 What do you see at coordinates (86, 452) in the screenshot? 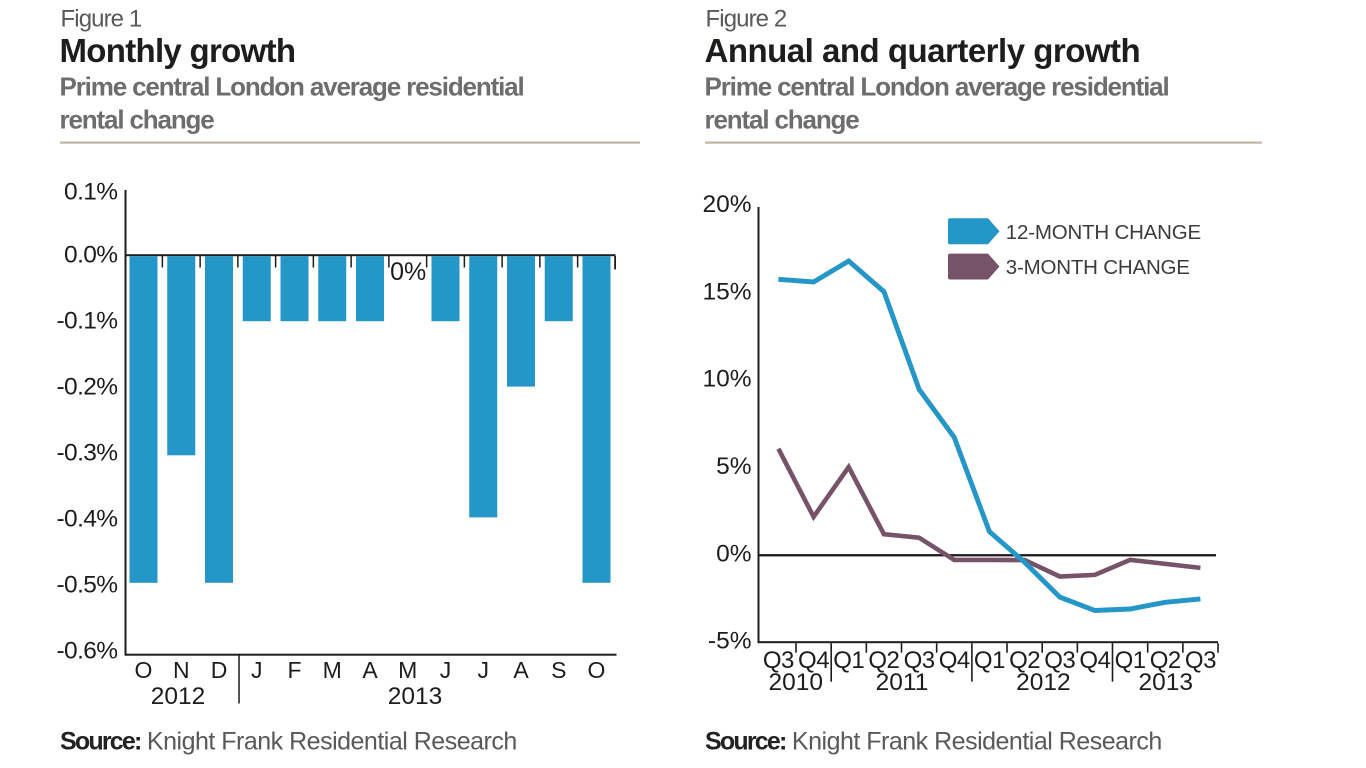
I see `svg-text: -0.3%` at bounding box center [86, 452].